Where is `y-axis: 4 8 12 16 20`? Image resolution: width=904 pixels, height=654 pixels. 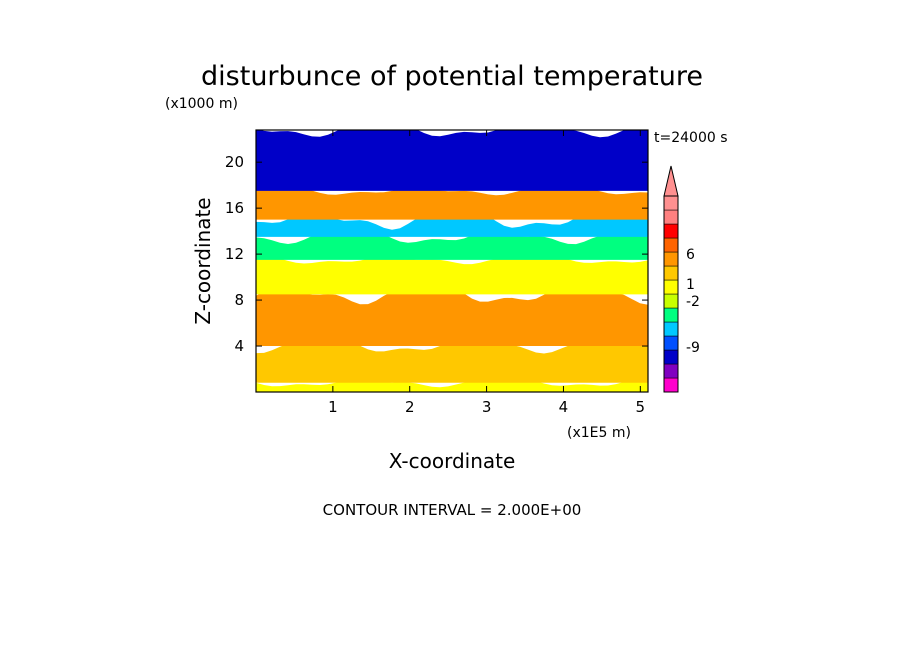 y-axis: 4 8 12 16 20 is located at coordinates (436, 254).